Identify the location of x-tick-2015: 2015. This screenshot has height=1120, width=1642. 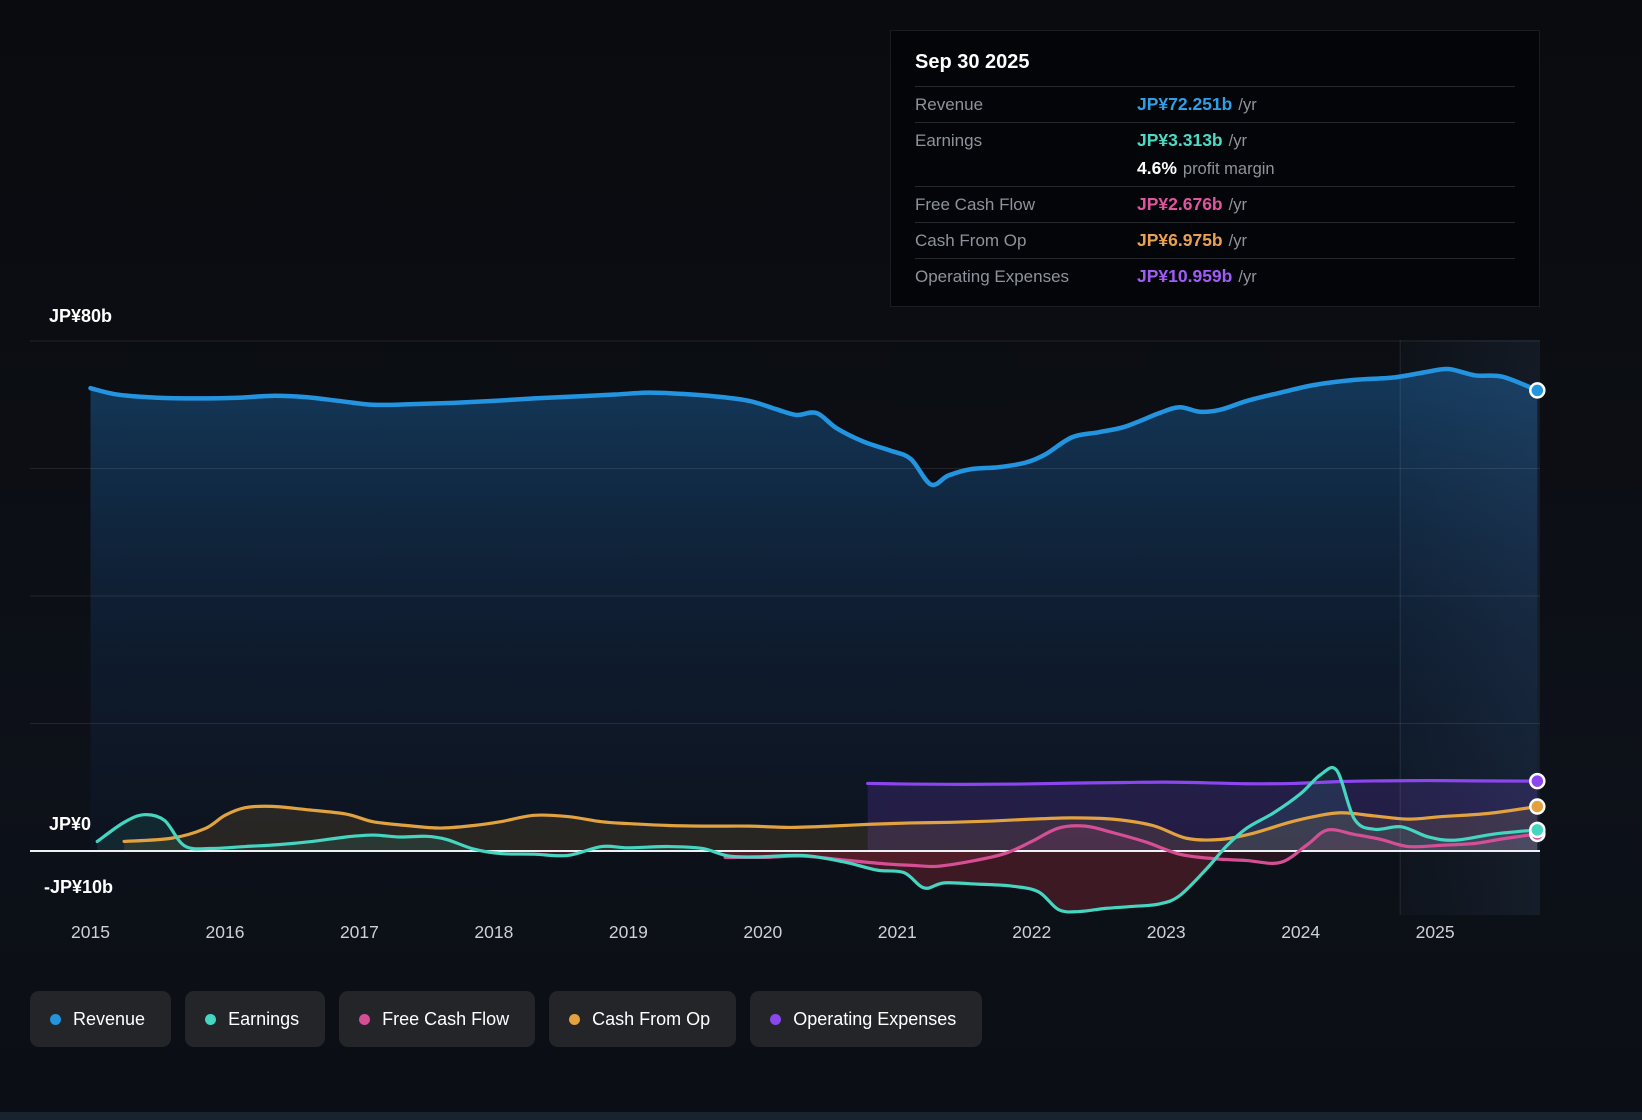
(90, 932).